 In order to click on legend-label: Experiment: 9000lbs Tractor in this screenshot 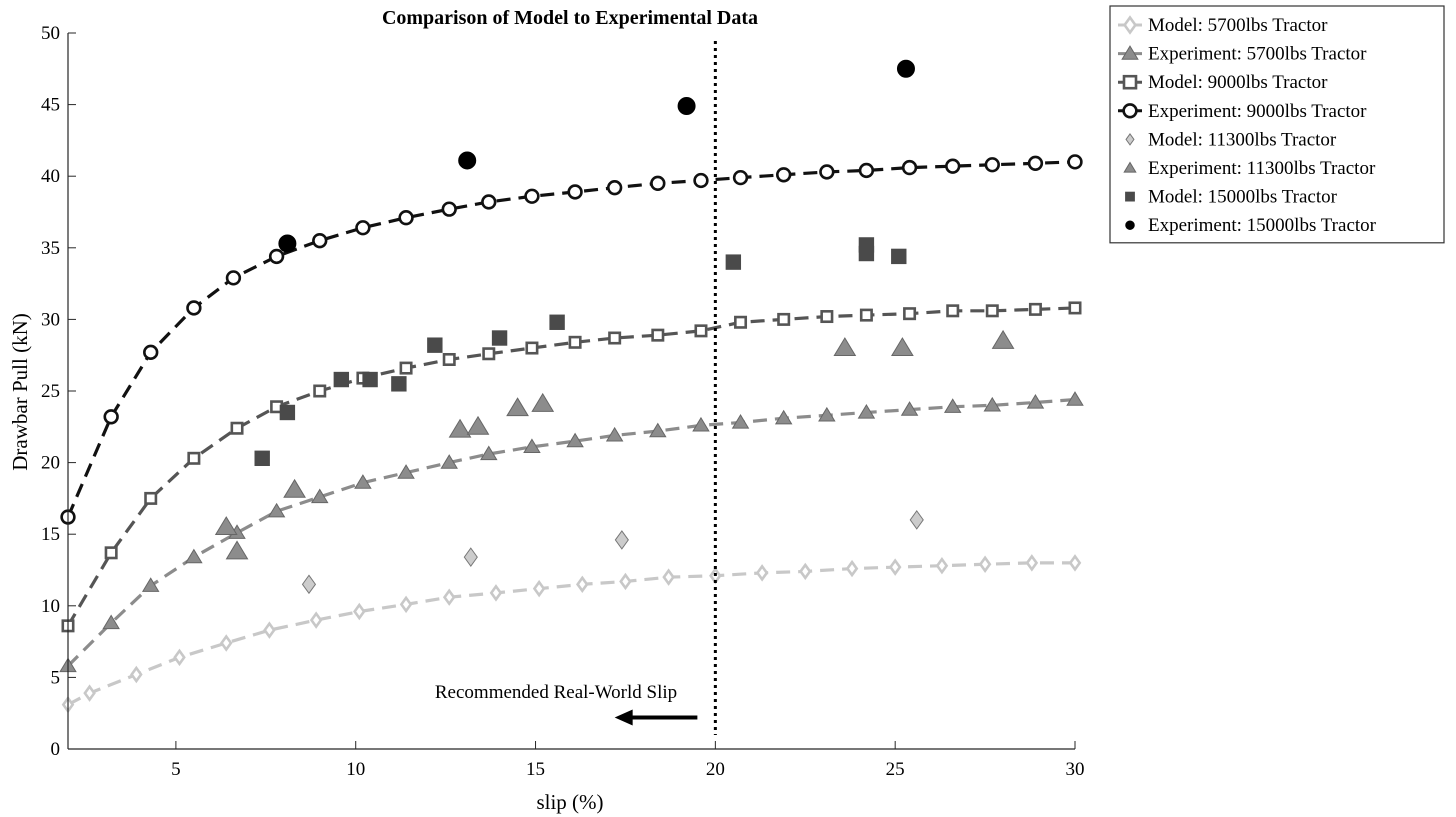, I will do `click(1257, 111)`.